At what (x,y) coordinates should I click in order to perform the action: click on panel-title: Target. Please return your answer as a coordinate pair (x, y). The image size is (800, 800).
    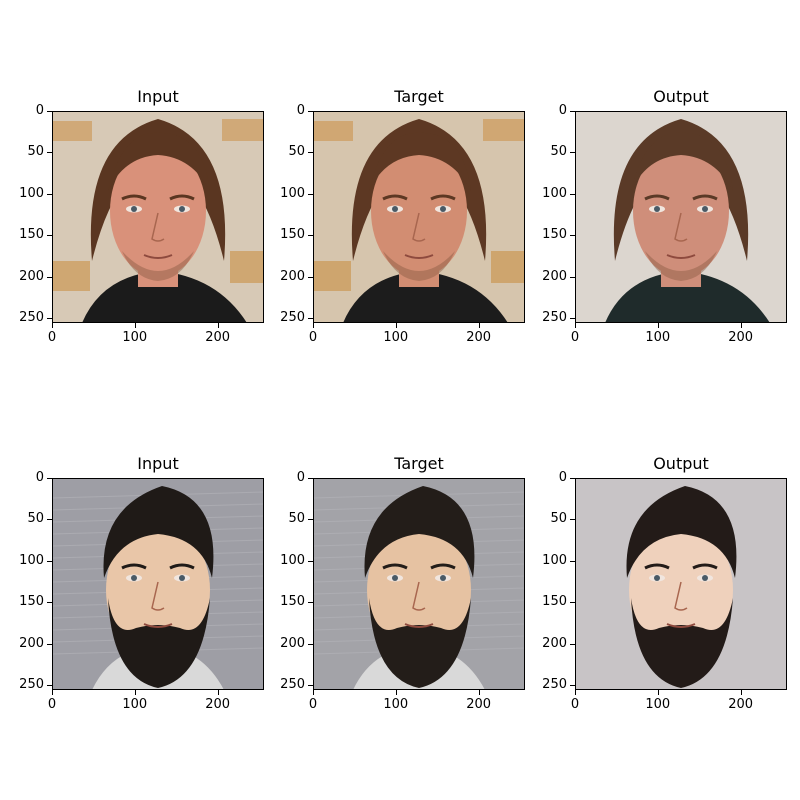
    Looking at the image, I should click on (419, 463).